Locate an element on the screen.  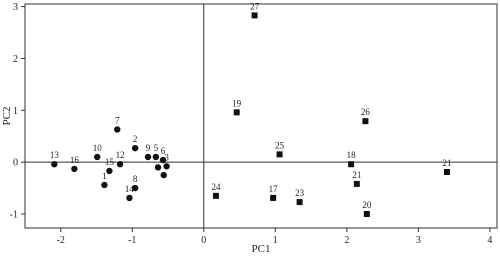
point-label: 5 is located at coordinates (156, 148).